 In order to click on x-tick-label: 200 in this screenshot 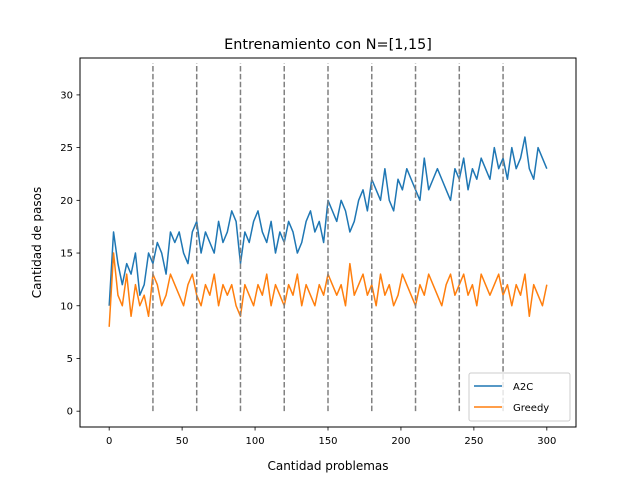, I will do `click(400, 441)`.